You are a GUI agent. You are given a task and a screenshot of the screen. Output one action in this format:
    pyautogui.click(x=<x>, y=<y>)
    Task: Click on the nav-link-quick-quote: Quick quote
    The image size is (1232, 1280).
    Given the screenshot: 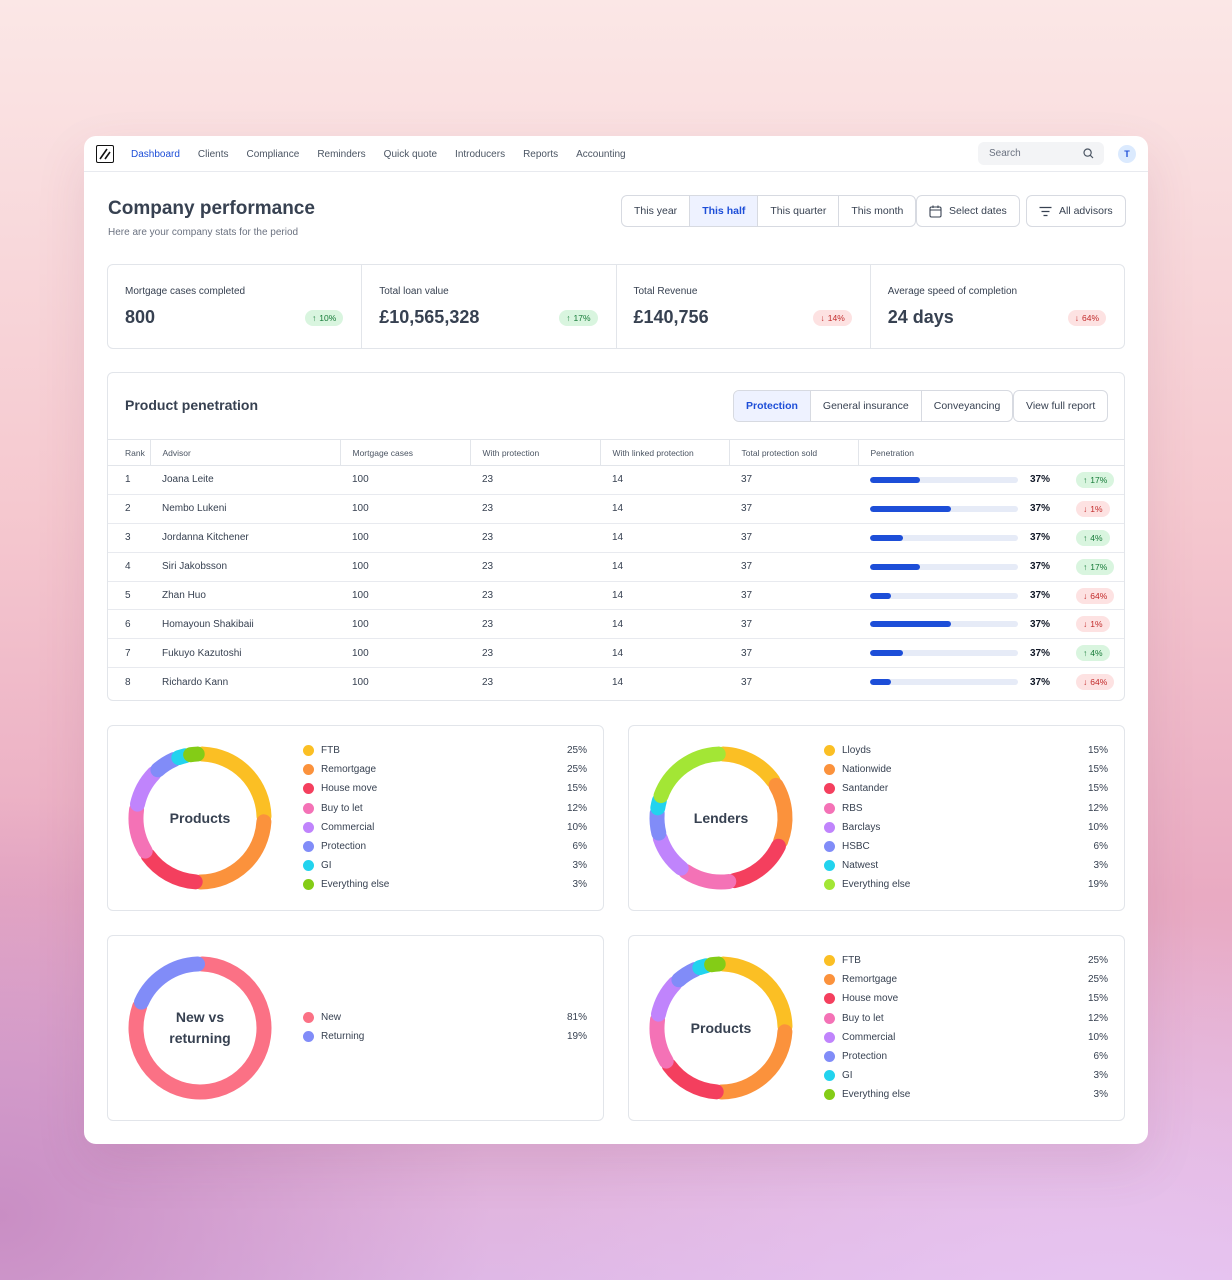 What is the action you would take?
    pyautogui.click(x=410, y=154)
    